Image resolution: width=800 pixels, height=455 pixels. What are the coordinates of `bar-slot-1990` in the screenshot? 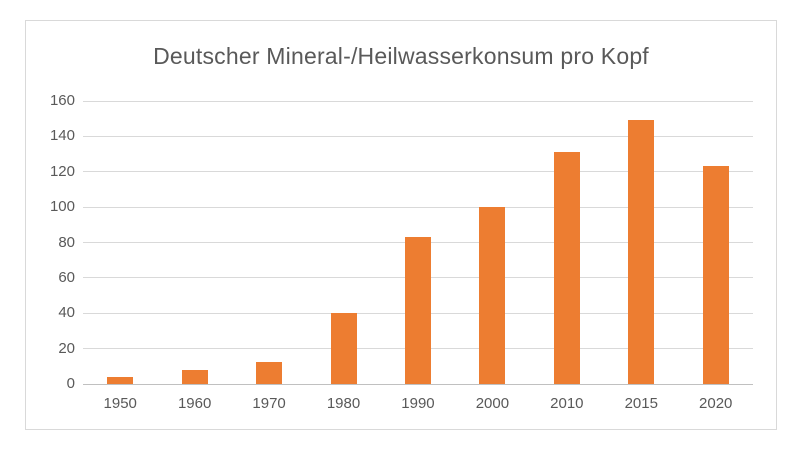 It's located at (418, 242).